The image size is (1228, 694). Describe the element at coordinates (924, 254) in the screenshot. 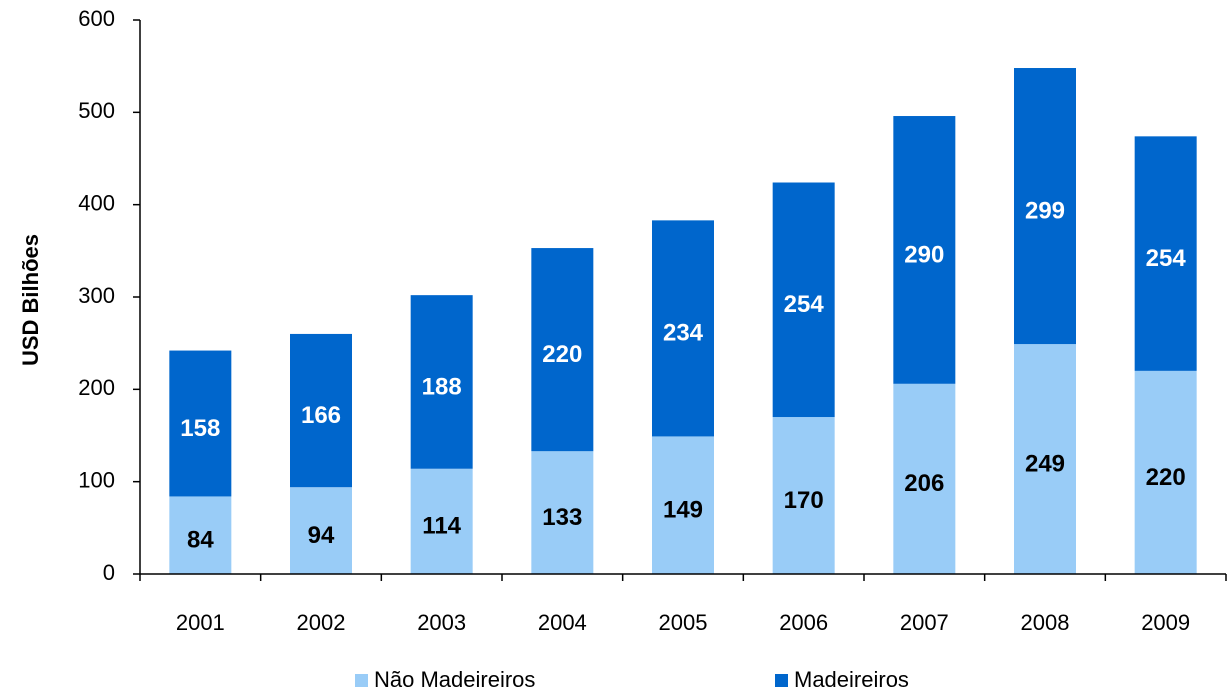

I see `data-label: 290` at that location.